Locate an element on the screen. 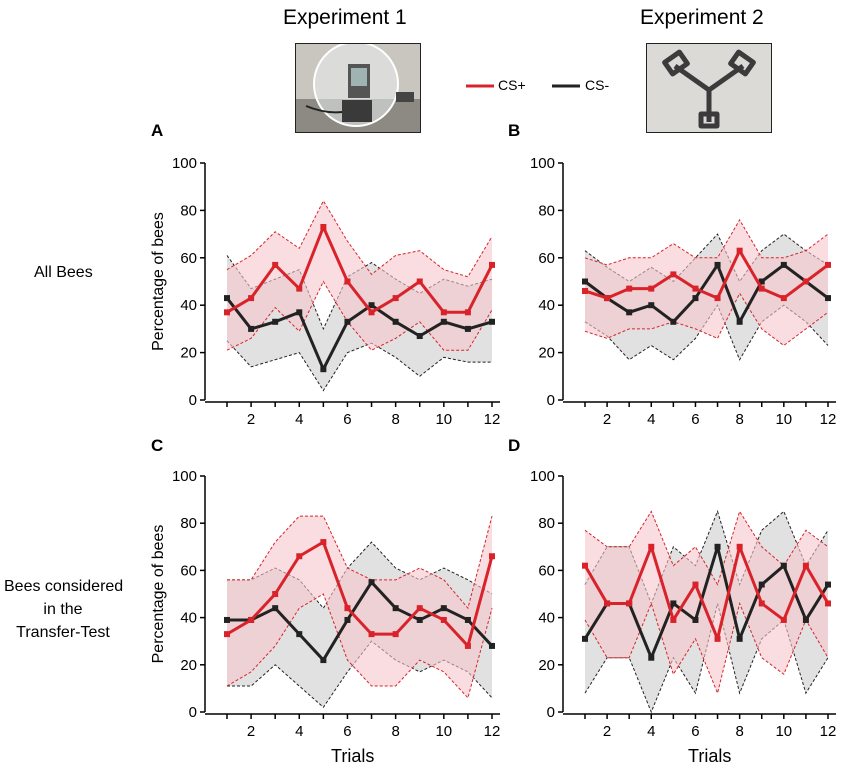  panel-d-y-tick-label: 80 is located at coordinates (546, 523).